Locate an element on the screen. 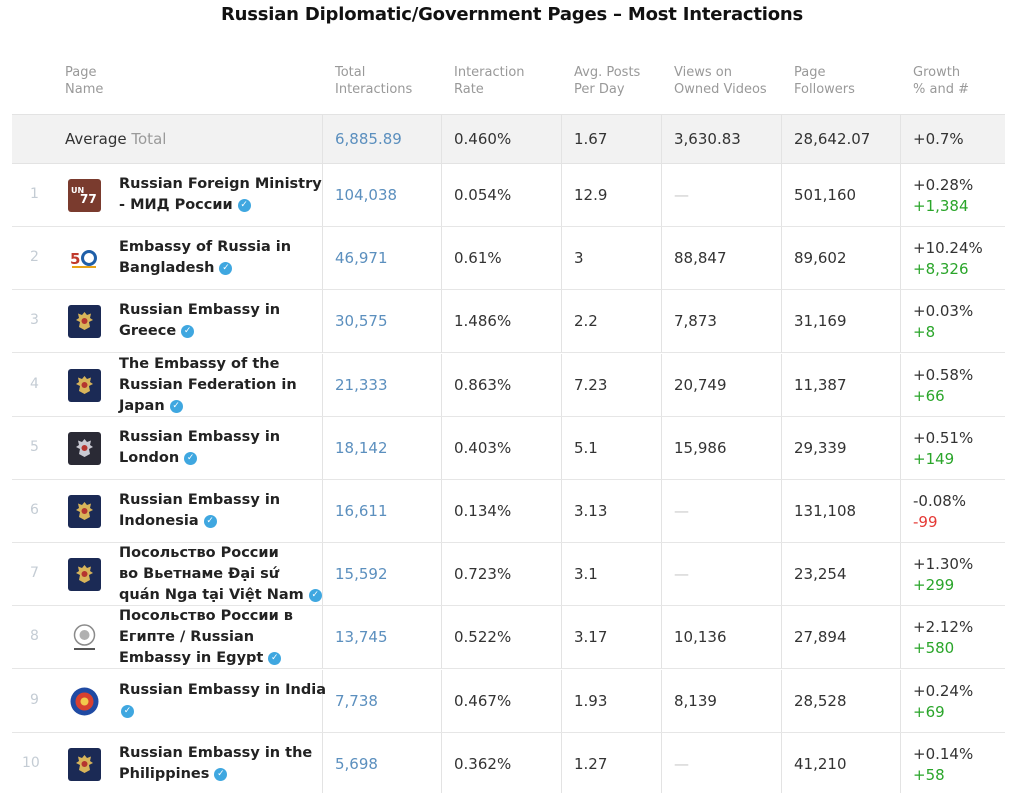 Image resolution: width=1024 pixels, height=793 pixels. interaction-rate-value: 0.362% is located at coordinates (483, 764).